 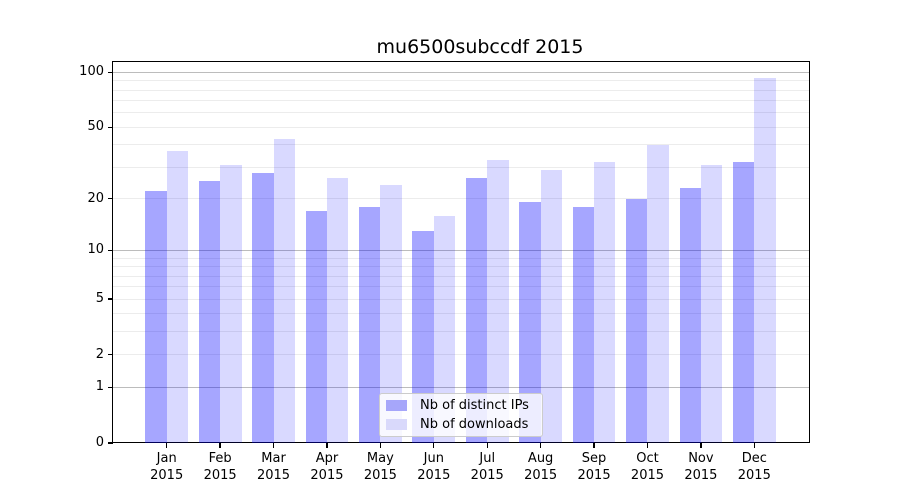 I want to click on y-tick-label: 10, so click(x=95, y=250).